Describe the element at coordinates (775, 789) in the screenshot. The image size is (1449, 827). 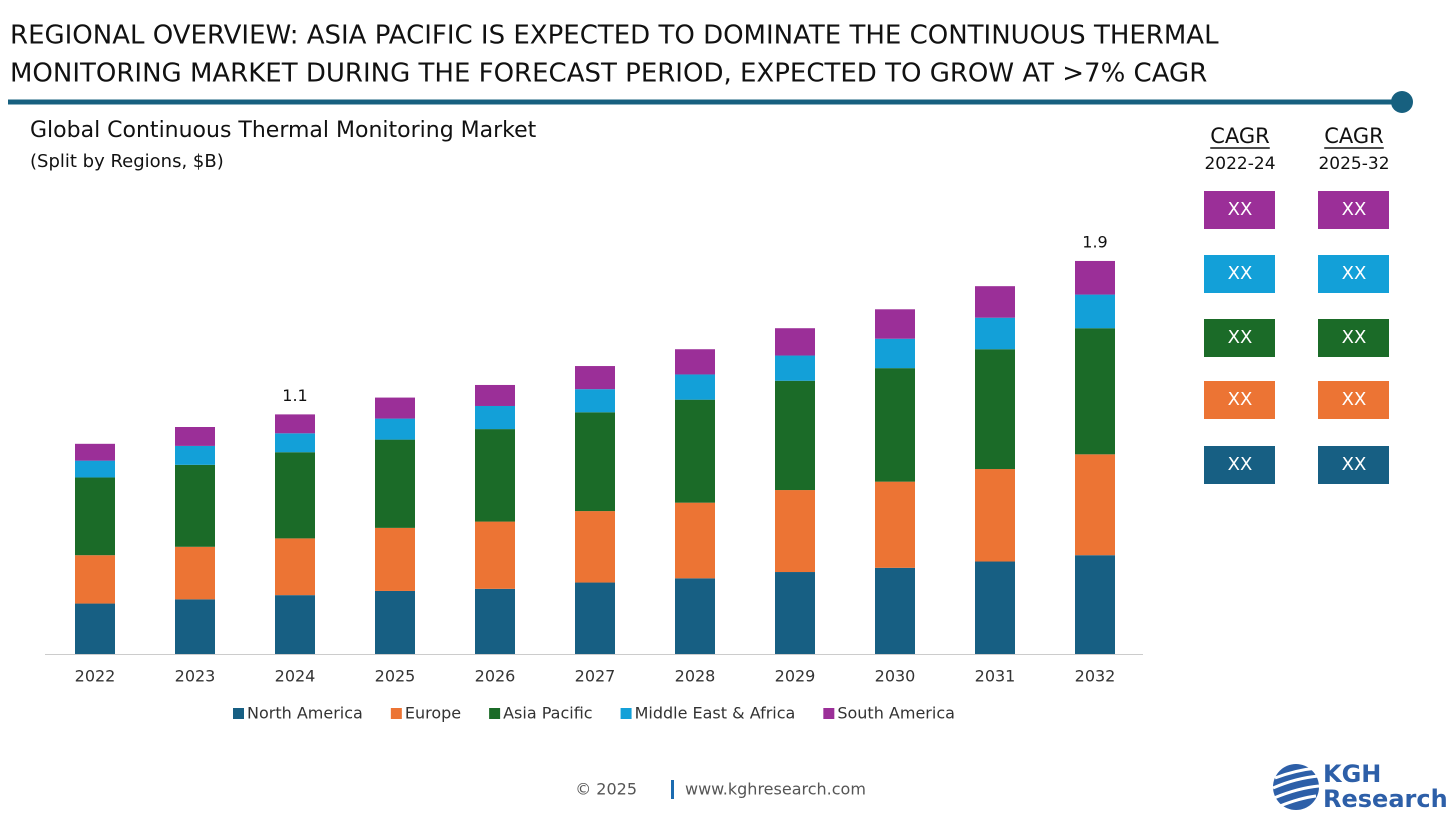
I see `footer-url: www.kghresearch.com` at that location.